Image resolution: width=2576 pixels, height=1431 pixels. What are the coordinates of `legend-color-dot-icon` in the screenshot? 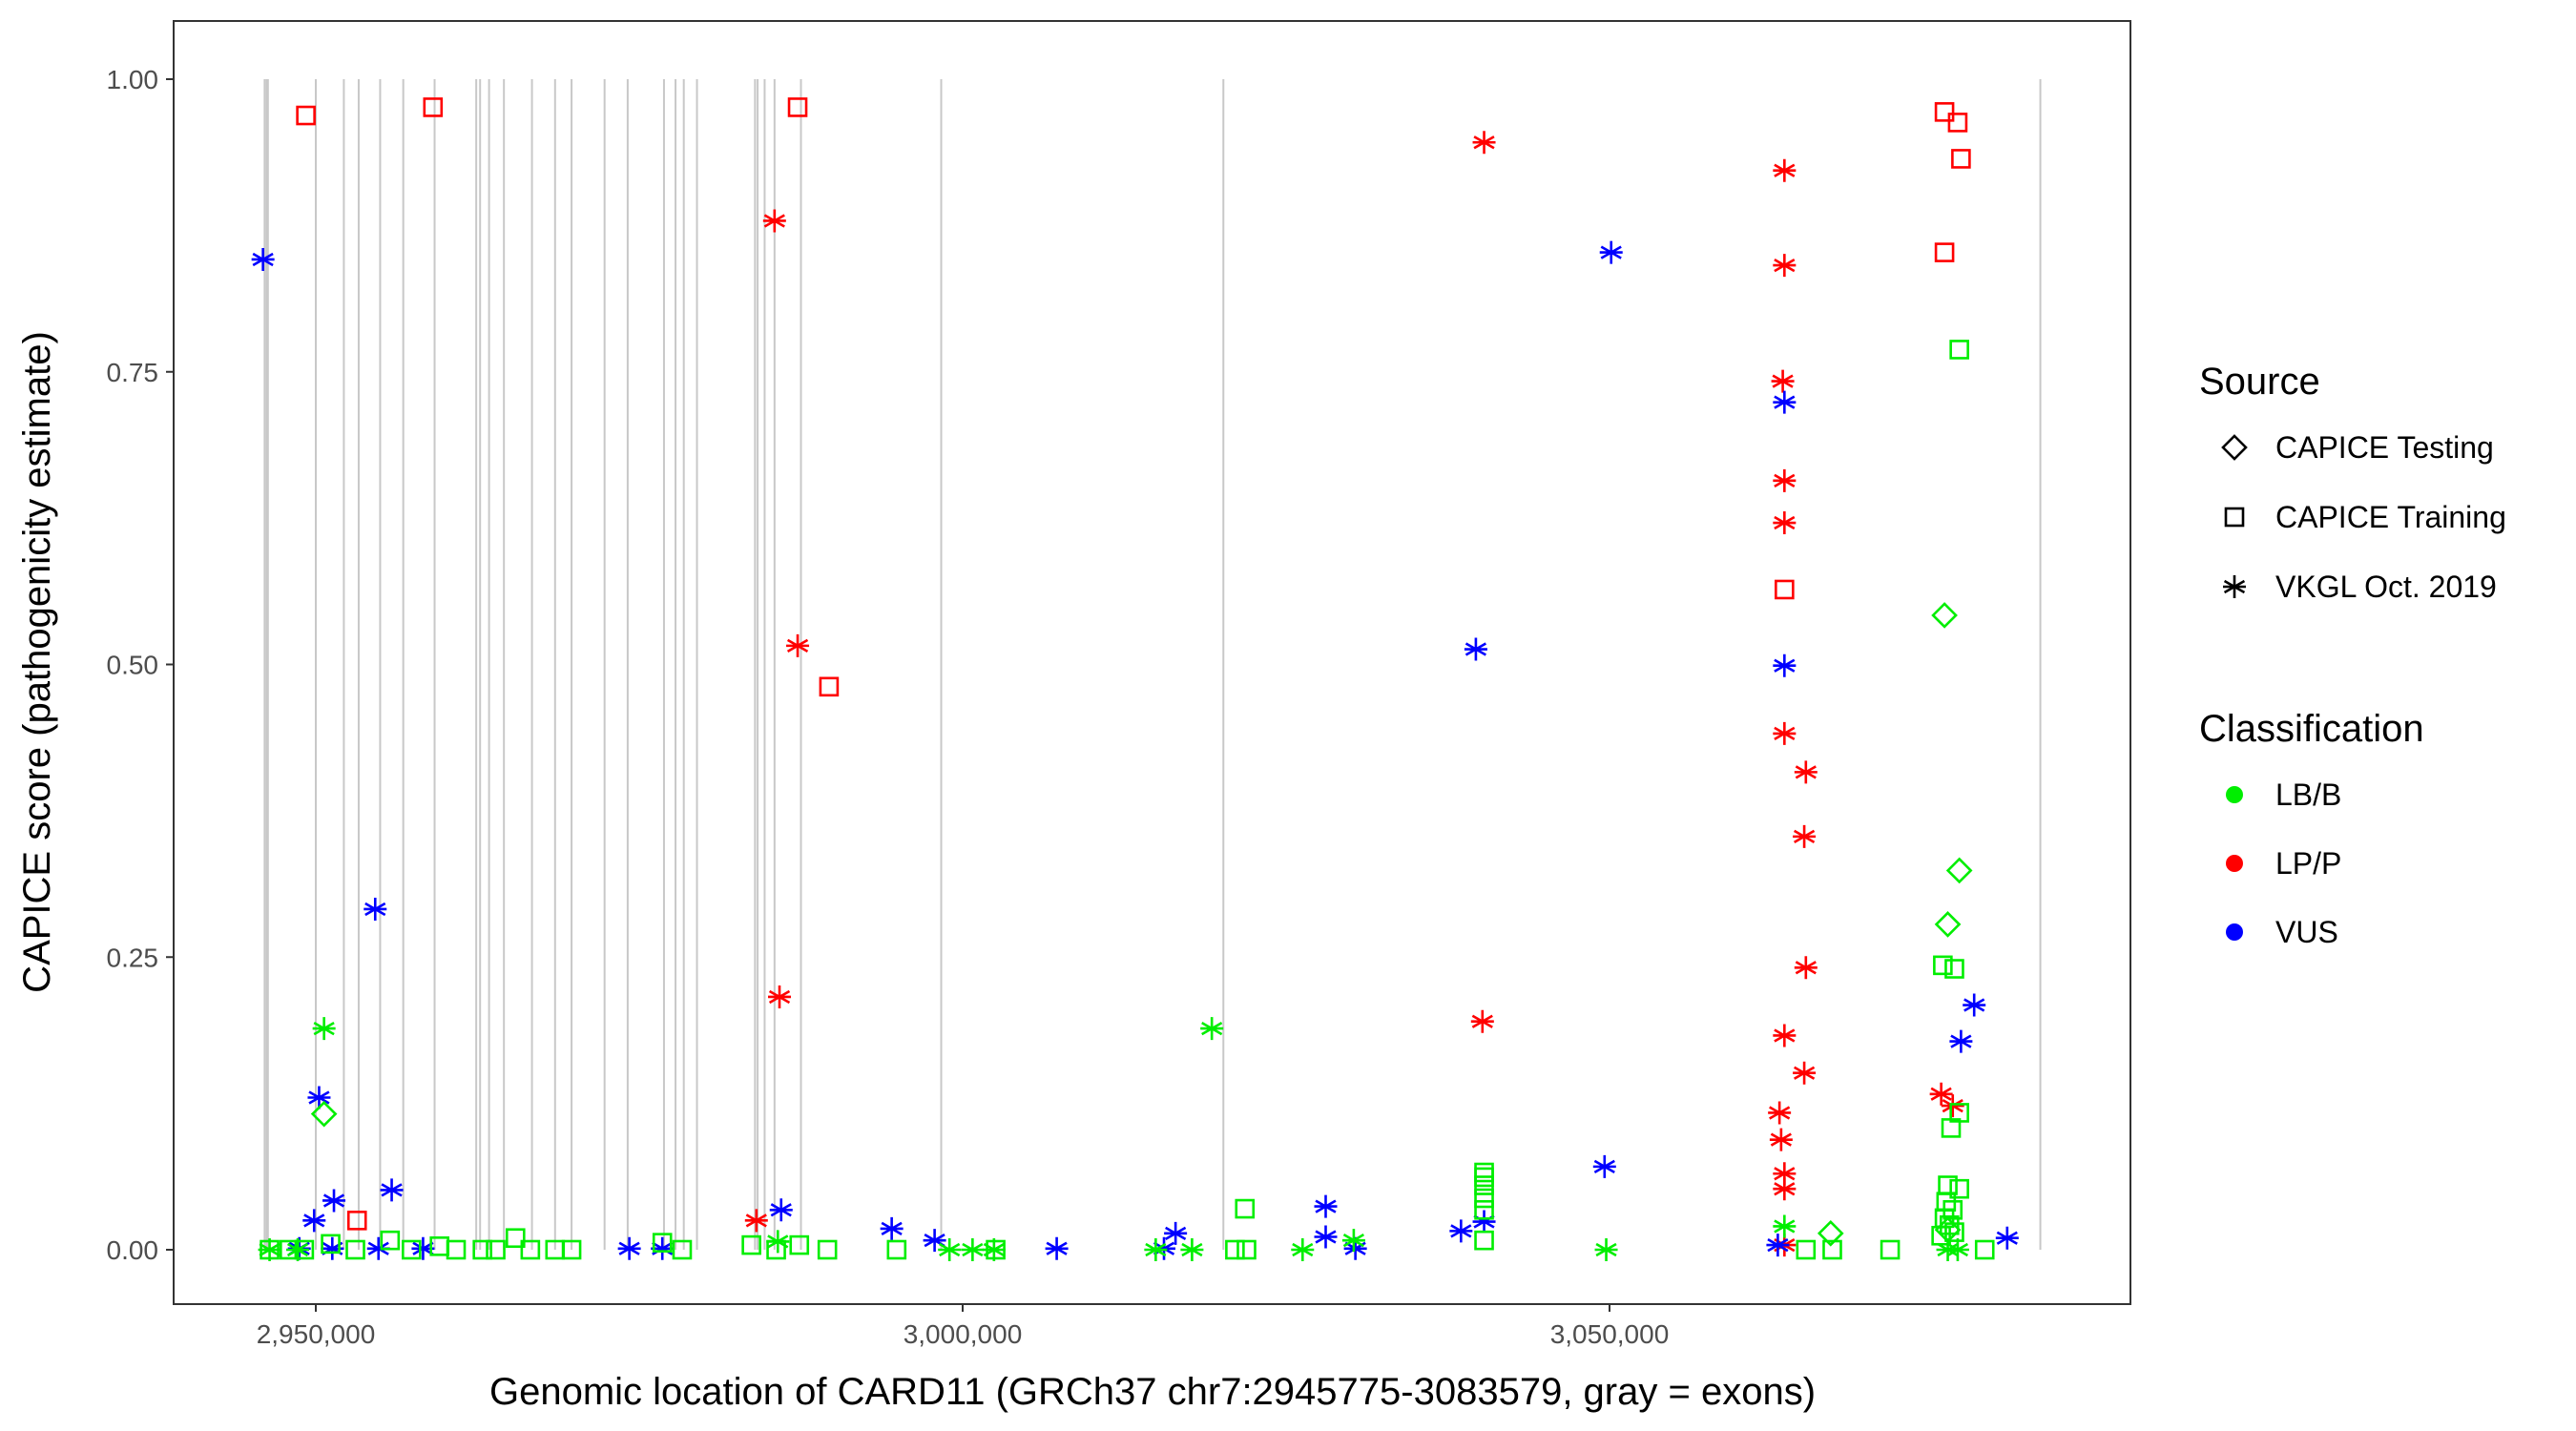 It's located at (2234, 932).